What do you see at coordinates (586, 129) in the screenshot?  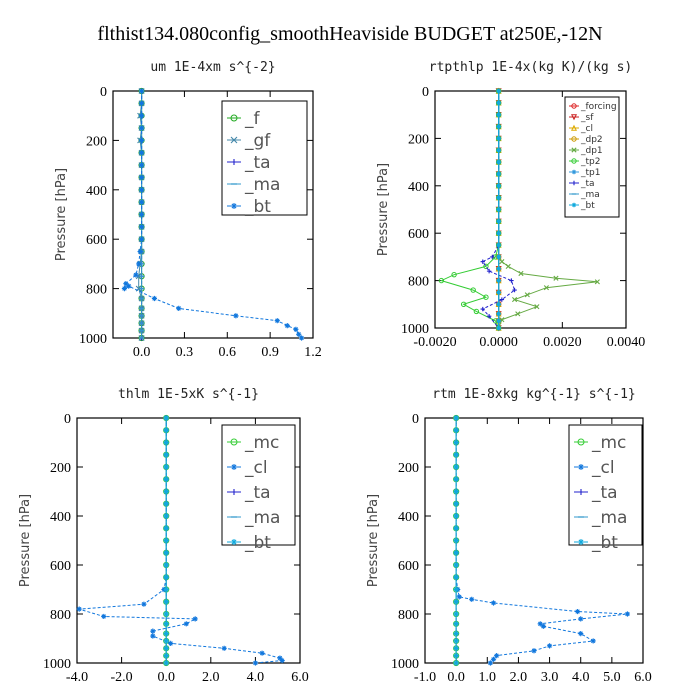 I see `legend-label: _cl` at bounding box center [586, 129].